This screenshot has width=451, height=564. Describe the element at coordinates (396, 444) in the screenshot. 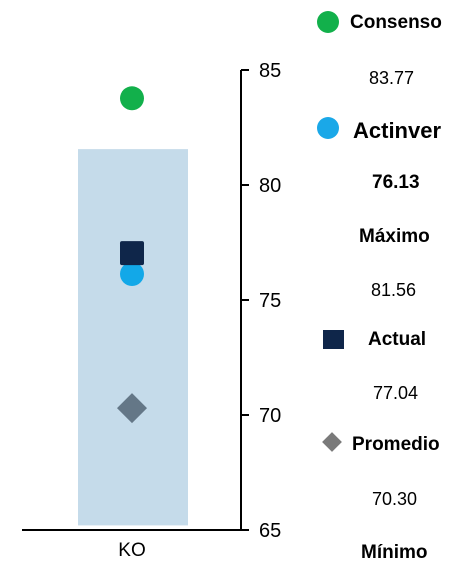

I see `legend-promedio-label: Promedio` at that location.